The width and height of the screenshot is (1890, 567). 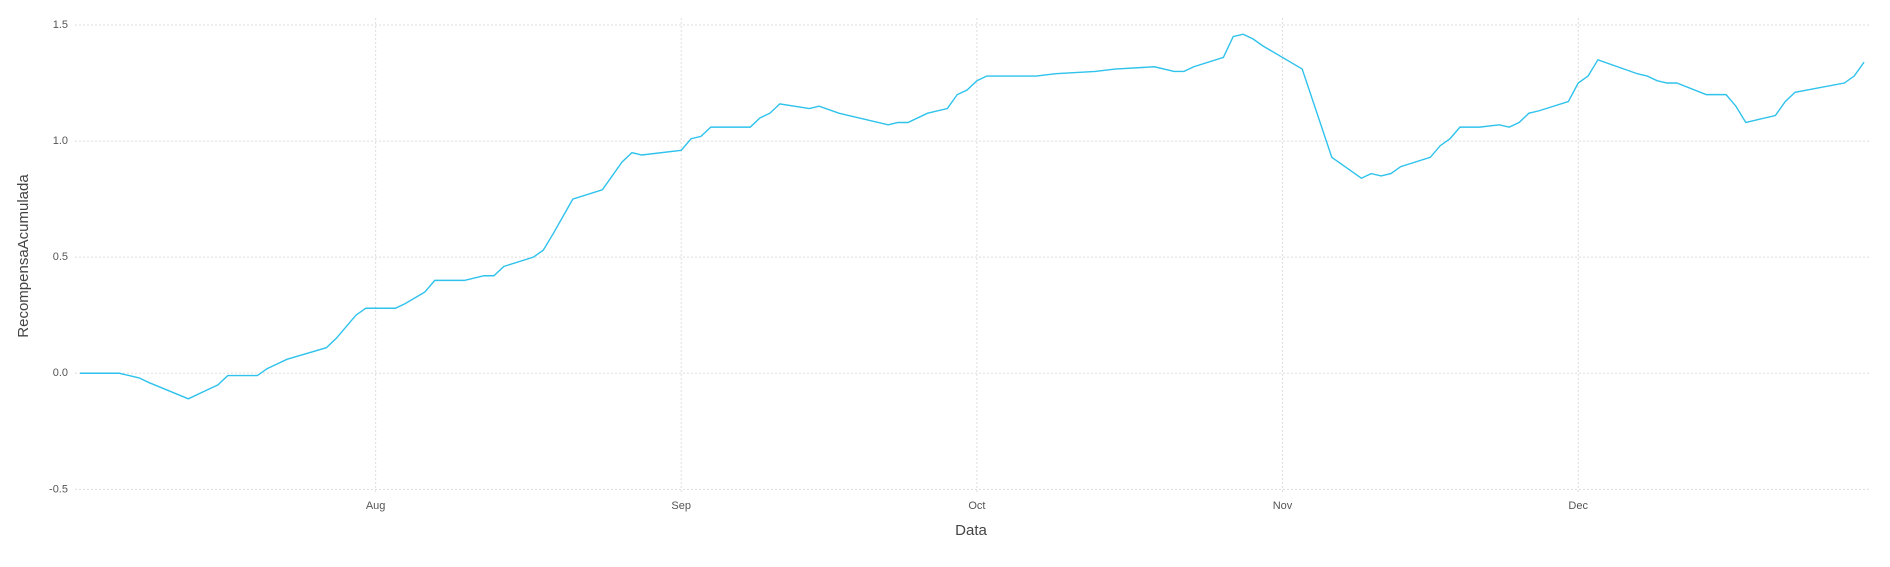 What do you see at coordinates (23, 256) in the screenshot?
I see `y-axis-title: RecompensaAcumulada` at bounding box center [23, 256].